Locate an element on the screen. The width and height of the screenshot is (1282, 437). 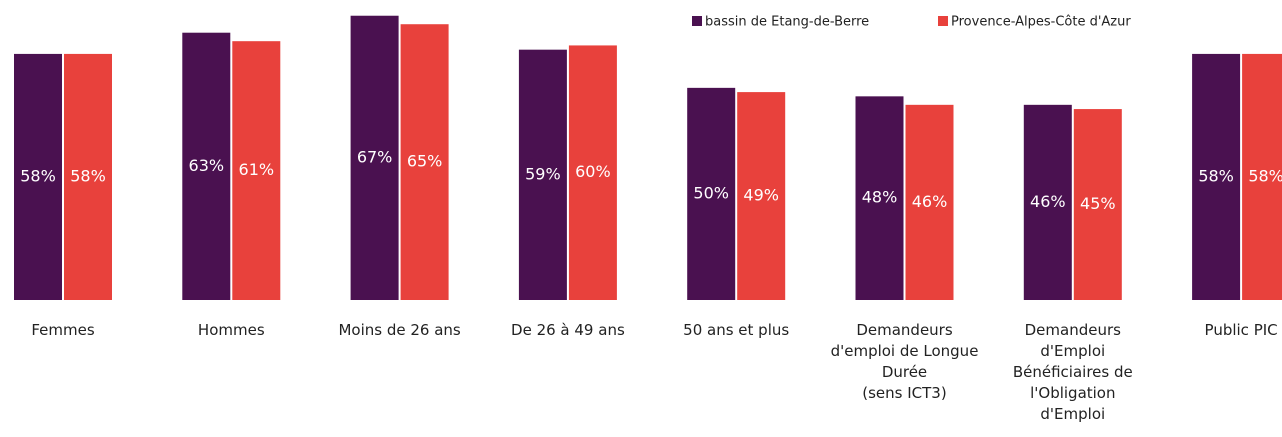
data-label: 63% is located at coordinates (207, 165).